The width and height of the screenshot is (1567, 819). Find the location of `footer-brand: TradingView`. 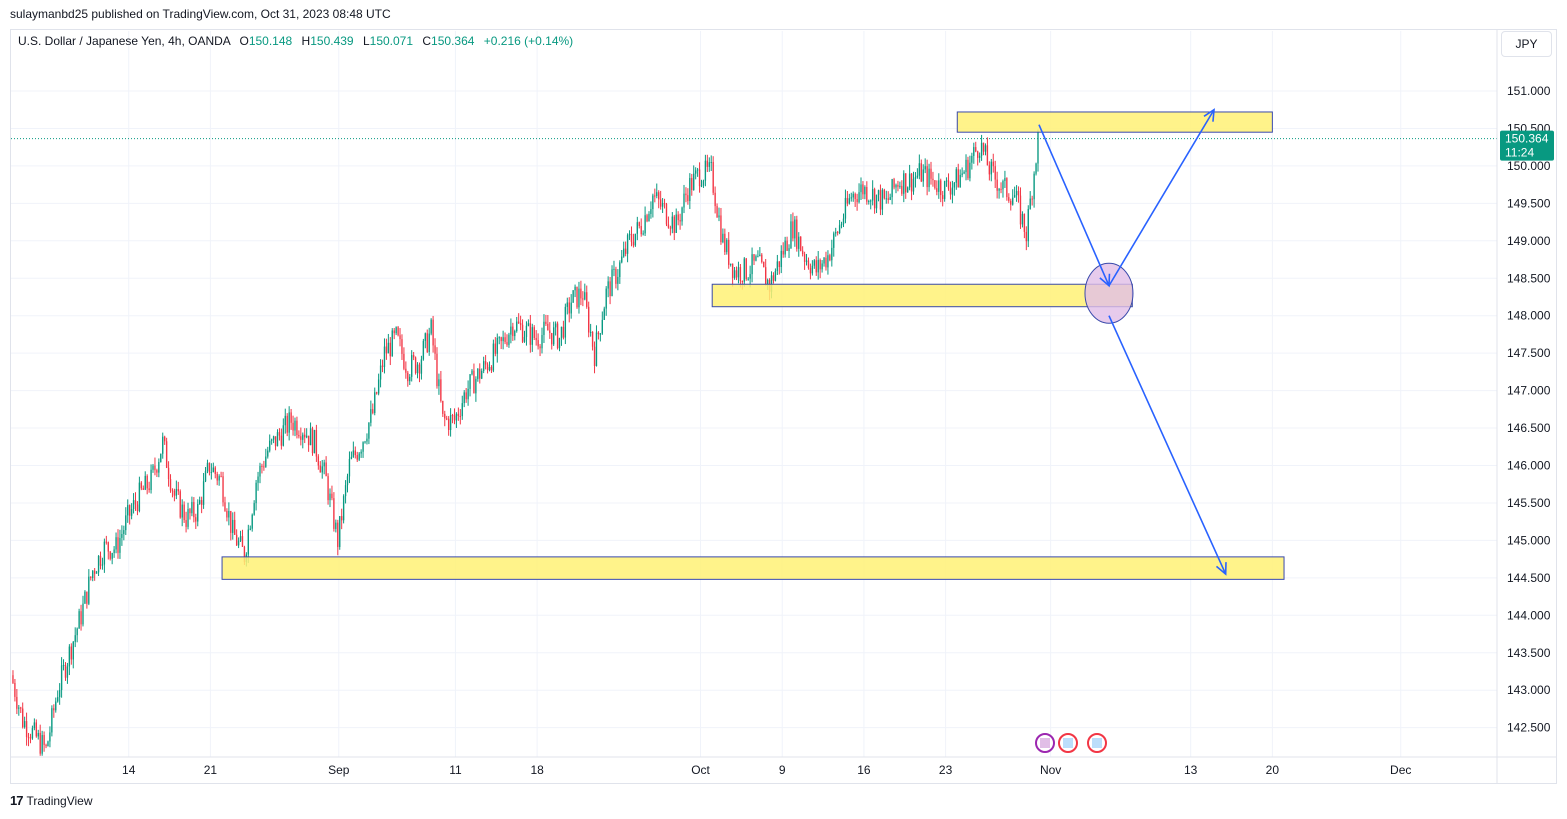

footer-brand: TradingView is located at coordinates (59, 800).